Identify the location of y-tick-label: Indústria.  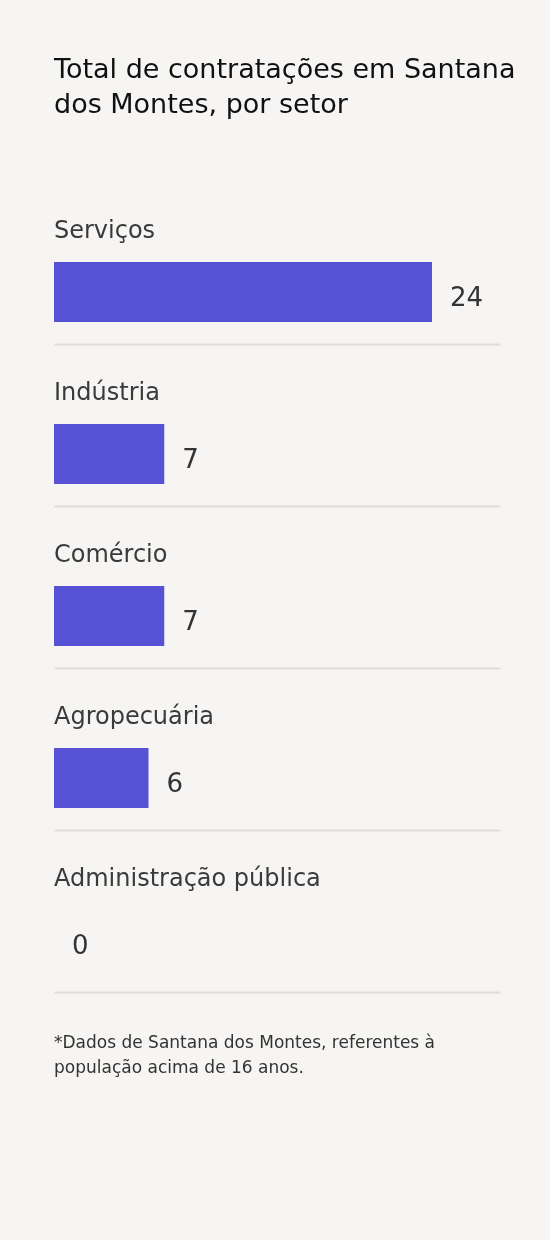
(107, 392).